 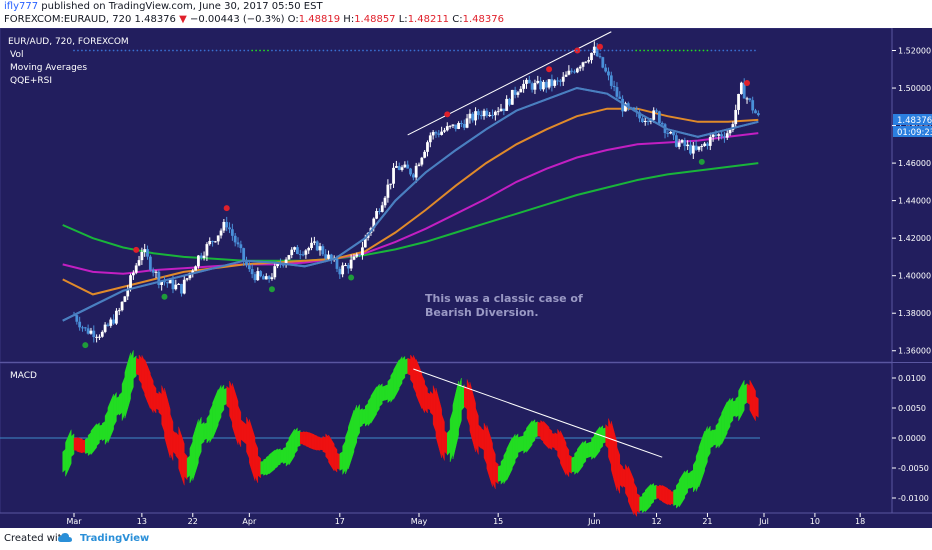 What do you see at coordinates (549, 69) in the screenshot?
I see `sell-signal-dot` at bounding box center [549, 69].